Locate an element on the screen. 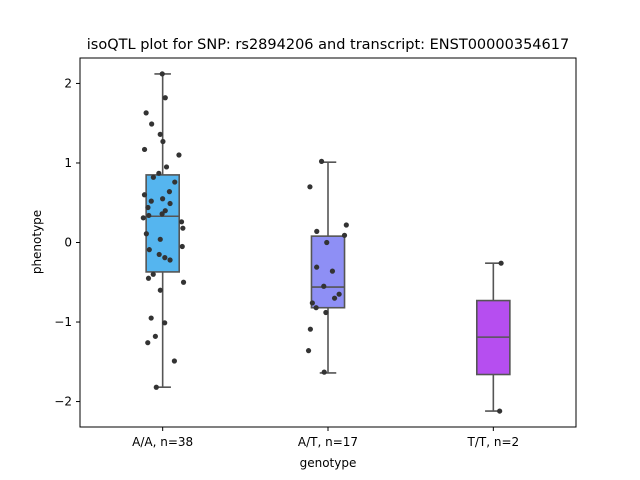 The height and width of the screenshot is (480, 640). y-axis-label: phenotype is located at coordinates (37, 242).